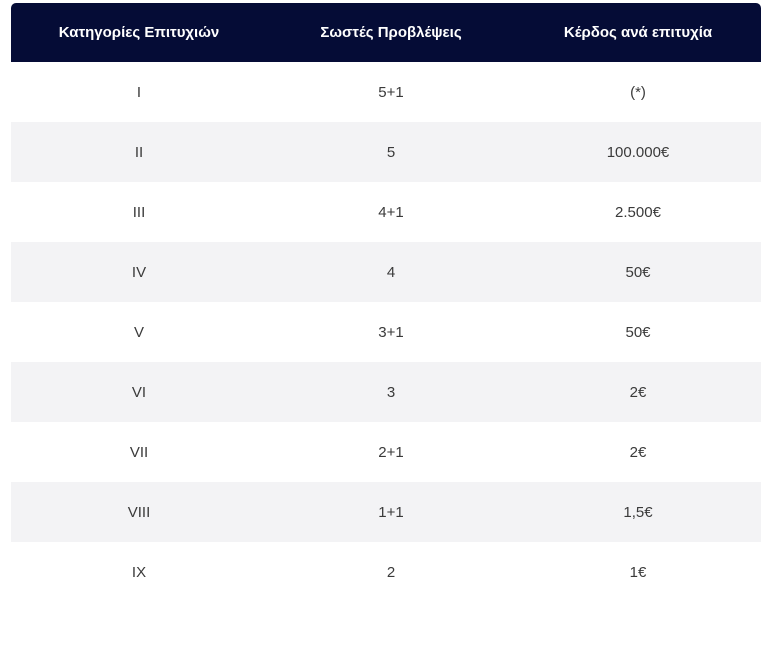  I want to click on category-cell: IV, so click(139, 272).